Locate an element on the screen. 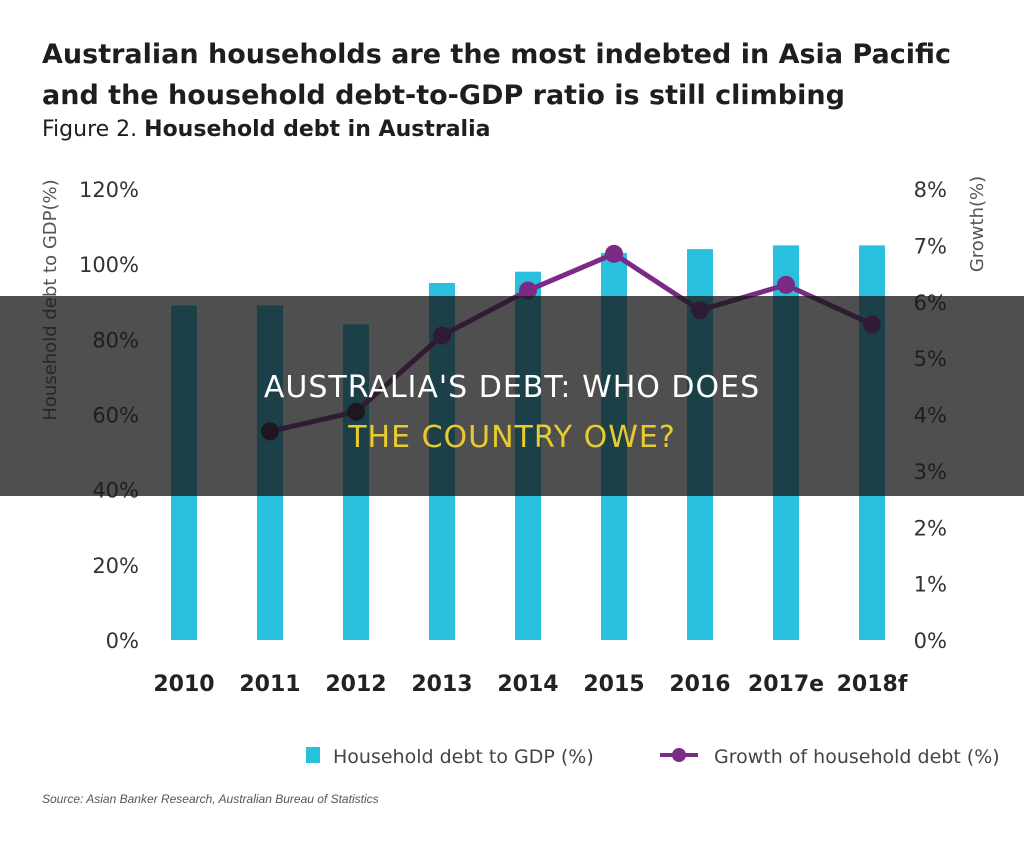 The image size is (1024, 842). left-tick-label: 100% is located at coordinates (109, 265).